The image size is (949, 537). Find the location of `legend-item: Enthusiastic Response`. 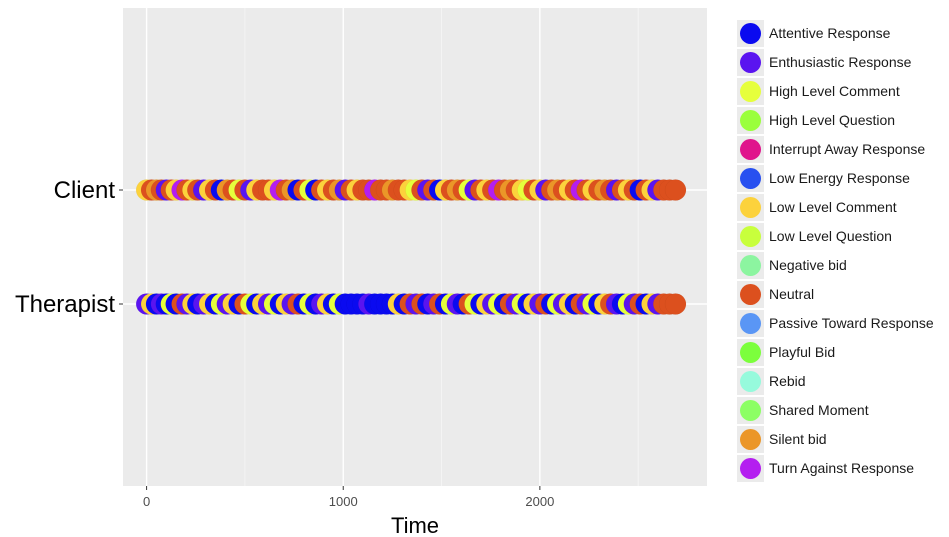

legend-item: Enthusiastic Response is located at coordinates (843, 63).